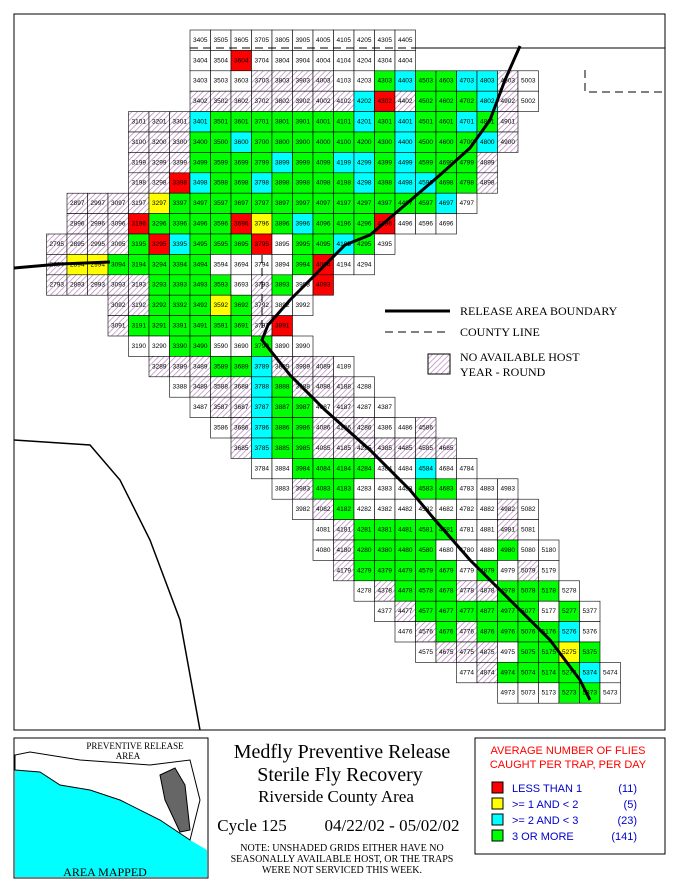 The width and height of the screenshot is (678, 893). I want to click on county-line, so click(624, 81).